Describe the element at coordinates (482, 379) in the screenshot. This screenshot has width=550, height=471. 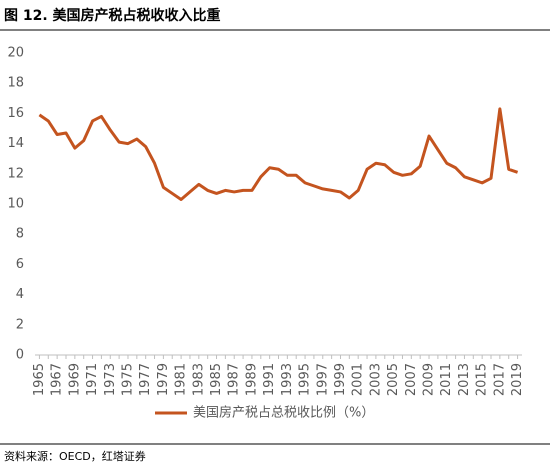
I see `x-tick-label: 2015` at that location.